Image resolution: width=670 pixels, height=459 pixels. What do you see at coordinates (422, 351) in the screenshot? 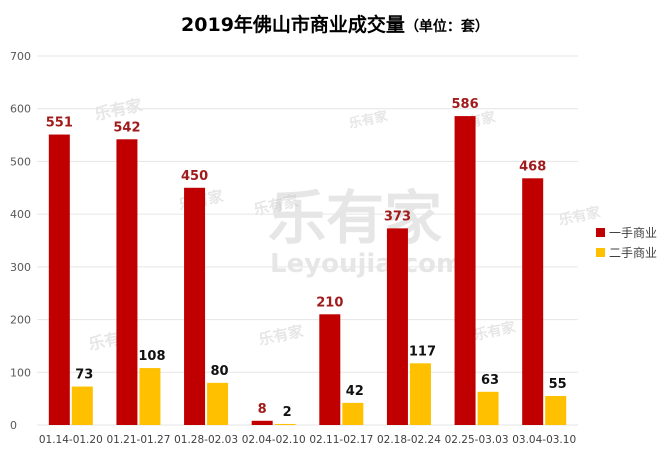
I see `data-label-series2: 117` at bounding box center [422, 351].